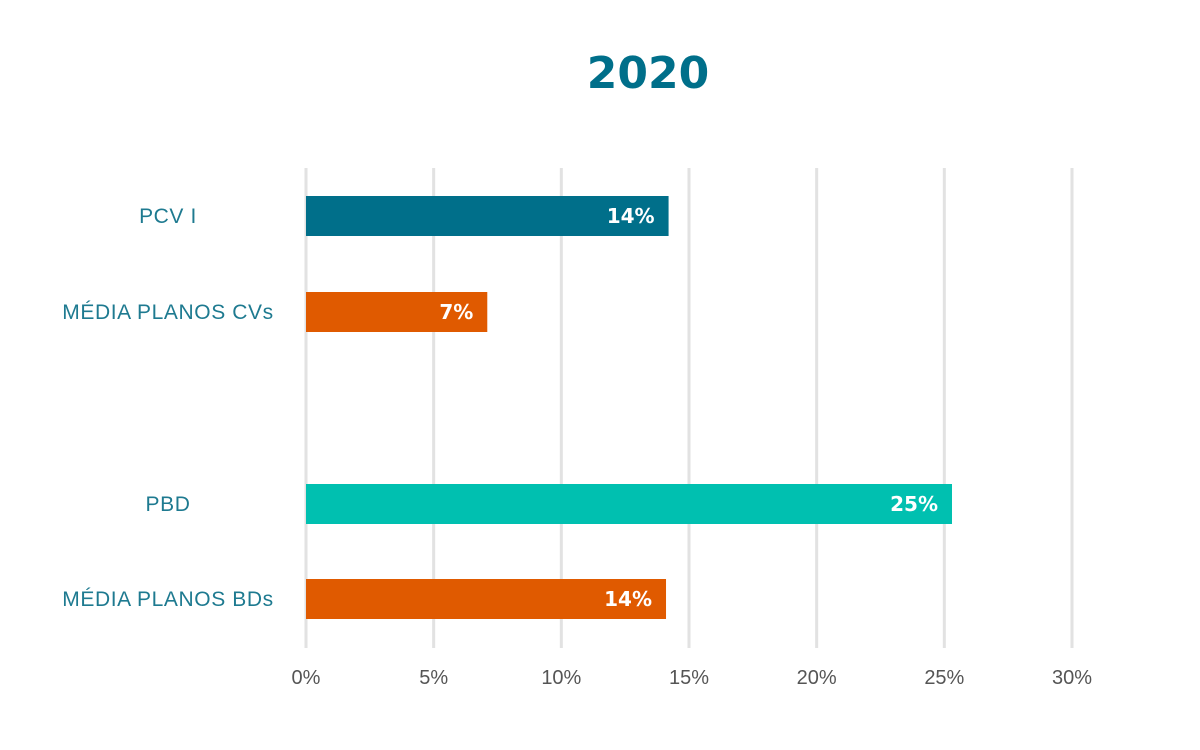 The width and height of the screenshot is (1200, 750). Describe the element at coordinates (168, 599) in the screenshot. I see `category-label: MÉDIA PLANOS BDs` at that location.